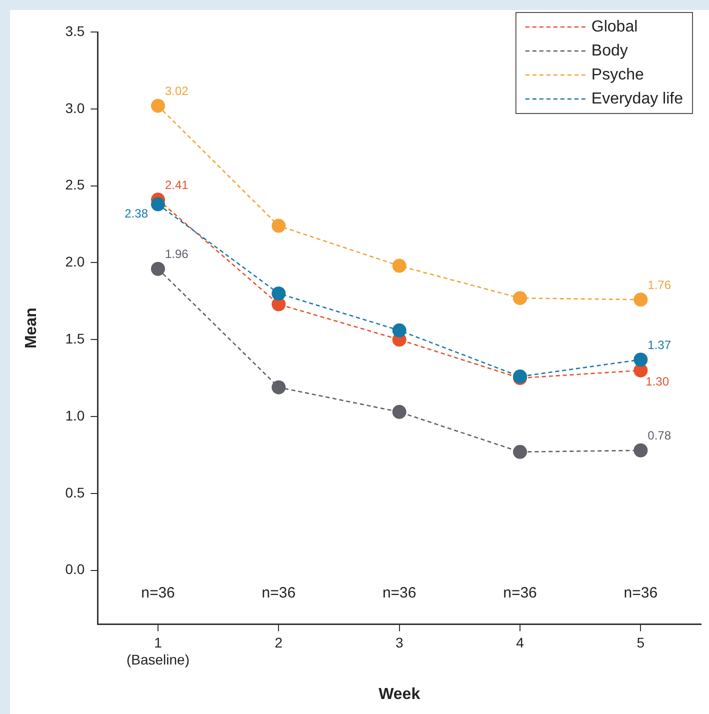  I want to click on legend-label: Everyday life, so click(637, 99).